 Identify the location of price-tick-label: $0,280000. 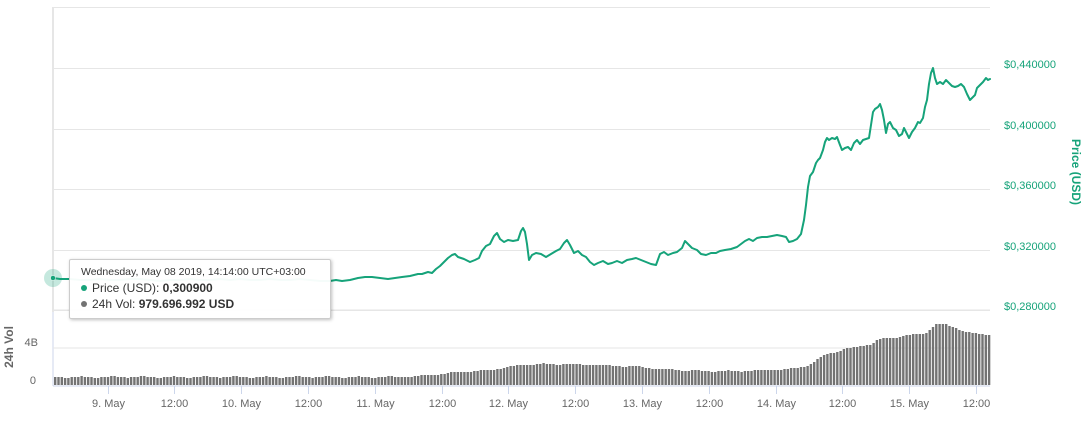
(1030, 307).